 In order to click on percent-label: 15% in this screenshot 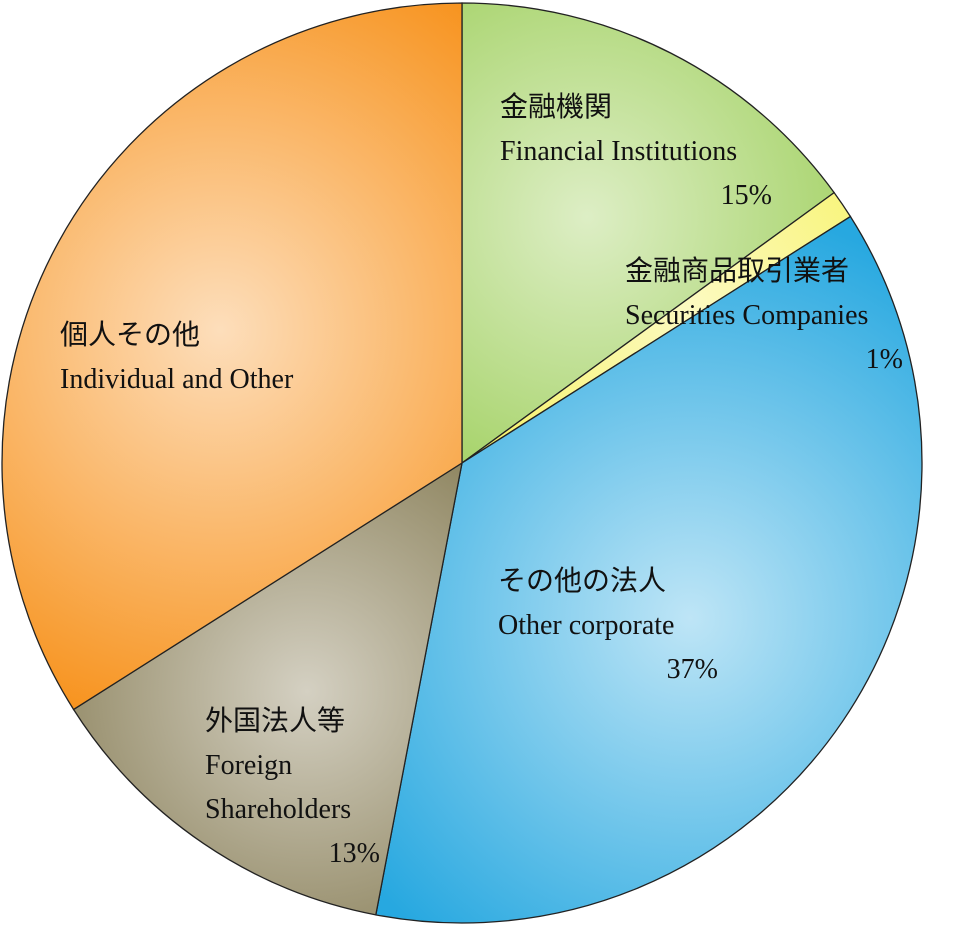, I will do `click(746, 195)`.